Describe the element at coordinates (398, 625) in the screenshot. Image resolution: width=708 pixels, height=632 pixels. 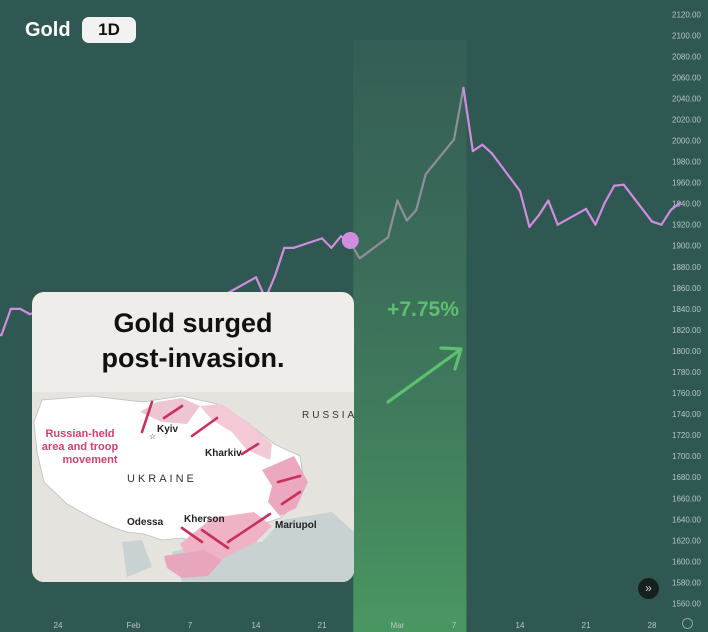
I see `x-tick-label: Mar` at that location.